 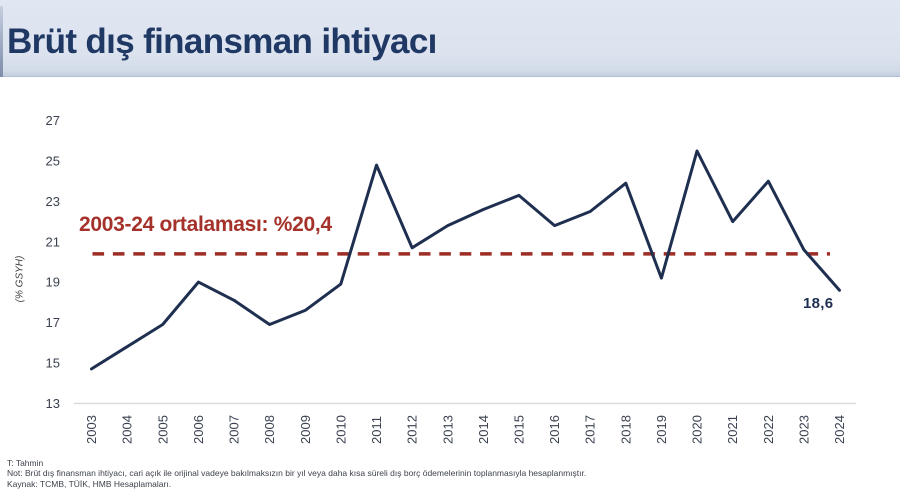 What do you see at coordinates (25, 463) in the screenshot?
I see `footnote-tahmin: T: Tahmin` at bounding box center [25, 463].